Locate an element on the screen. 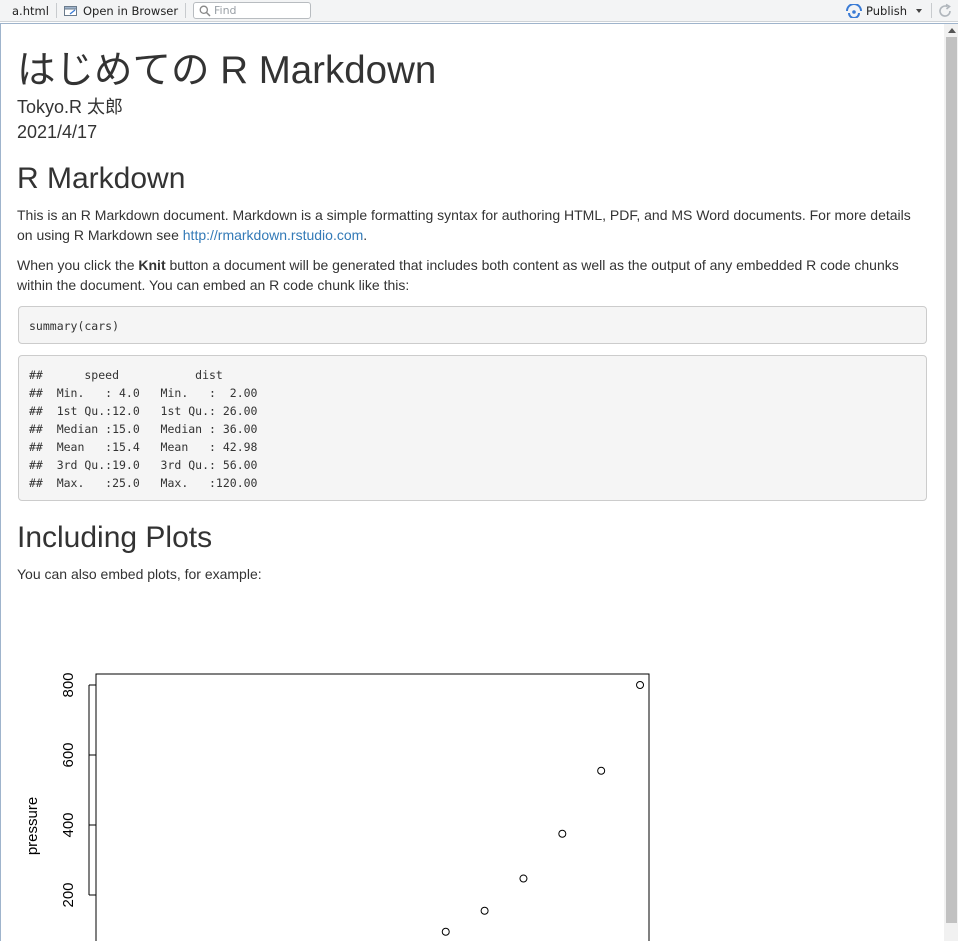 The image size is (958, 941). vertical-scrollbar is located at coordinates (951, 482).